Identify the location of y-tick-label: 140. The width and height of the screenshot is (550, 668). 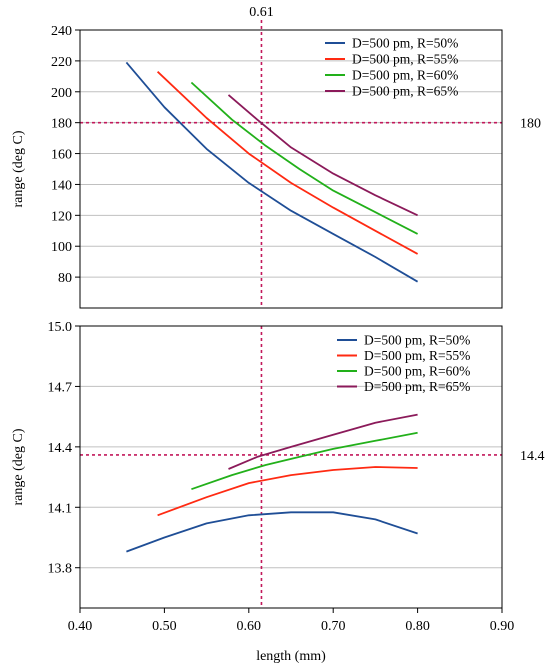
(61, 185).